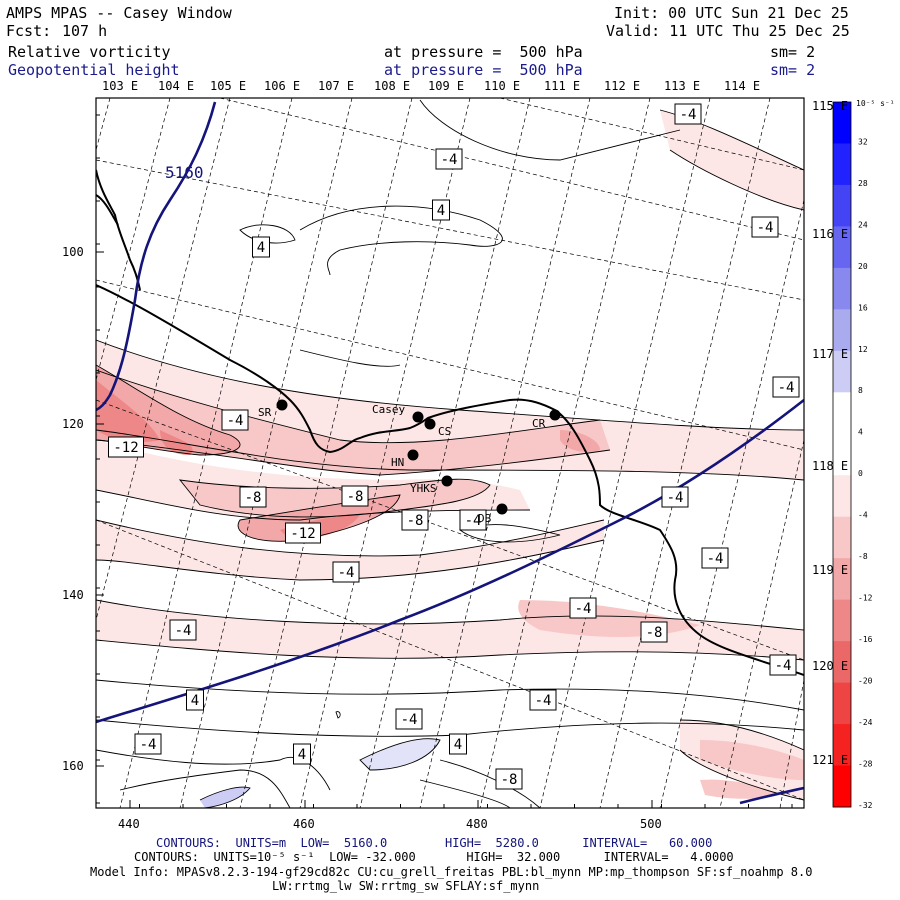 This screenshot has width=900, height=900. Describe the element at coordinates (94, 70) in the screenshot. I see `field2-name: Geopotential height` at that location.